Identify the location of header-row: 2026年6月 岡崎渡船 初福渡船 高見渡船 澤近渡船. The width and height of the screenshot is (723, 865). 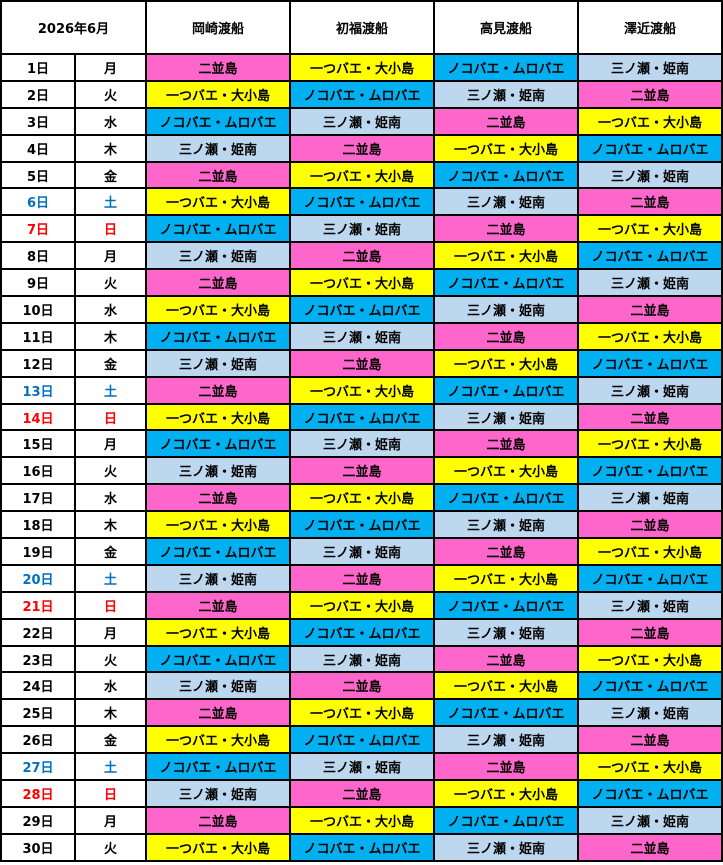
(361, 27).